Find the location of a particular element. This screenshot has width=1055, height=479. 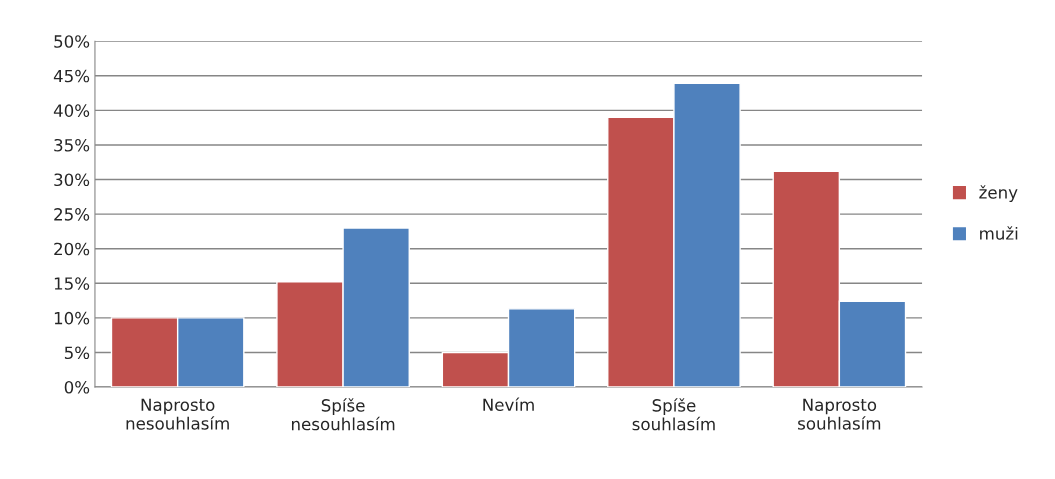

y-tick-label: 20% is located at coordinates (72, 249).